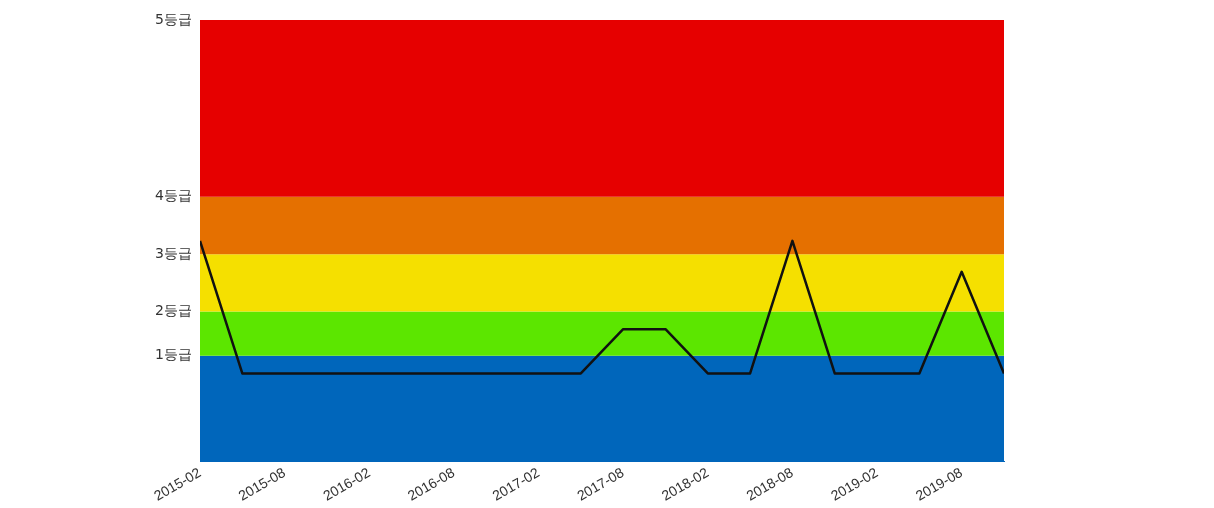 The width and height of the screenshot is (1214, 508). Describe the element at coordinates (173, 310) in the screenshot. I see `band-label: 2등급` at that location.